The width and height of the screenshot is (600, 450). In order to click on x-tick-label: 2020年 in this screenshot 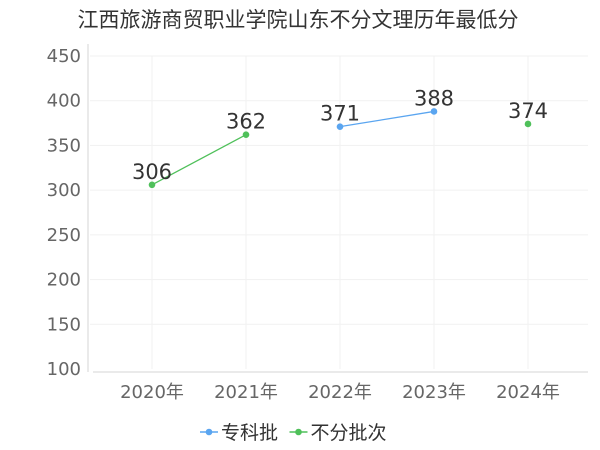, I will do `click(152, 392)`.